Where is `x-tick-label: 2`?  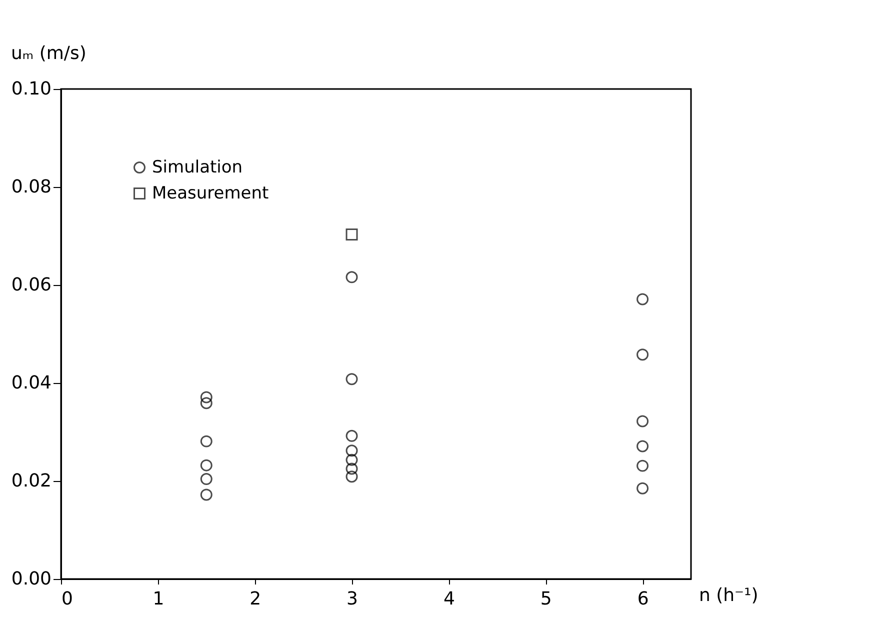 x-tick-label: 2 is located at coordinates (256, 599).